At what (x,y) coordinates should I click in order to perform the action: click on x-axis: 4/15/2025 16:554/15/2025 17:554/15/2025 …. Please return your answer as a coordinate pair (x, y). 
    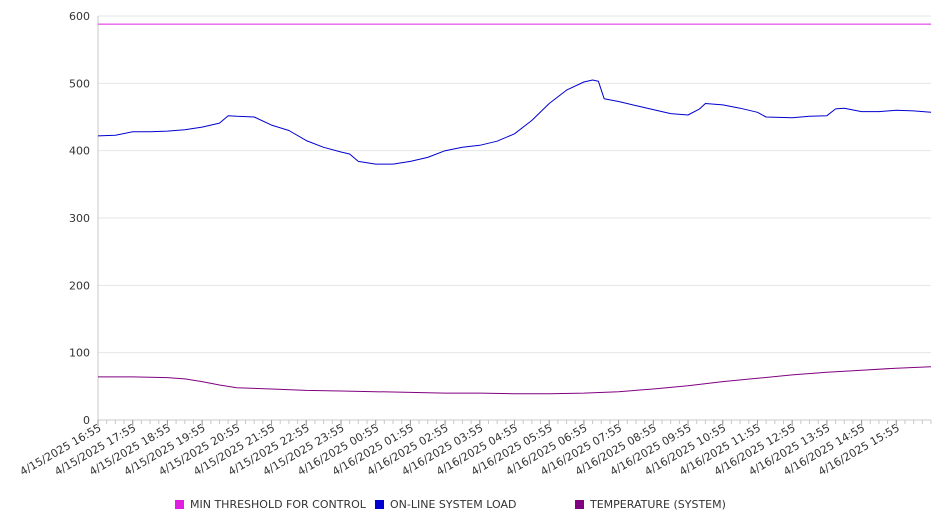
    Looking at the image, I should click on (475, 448).